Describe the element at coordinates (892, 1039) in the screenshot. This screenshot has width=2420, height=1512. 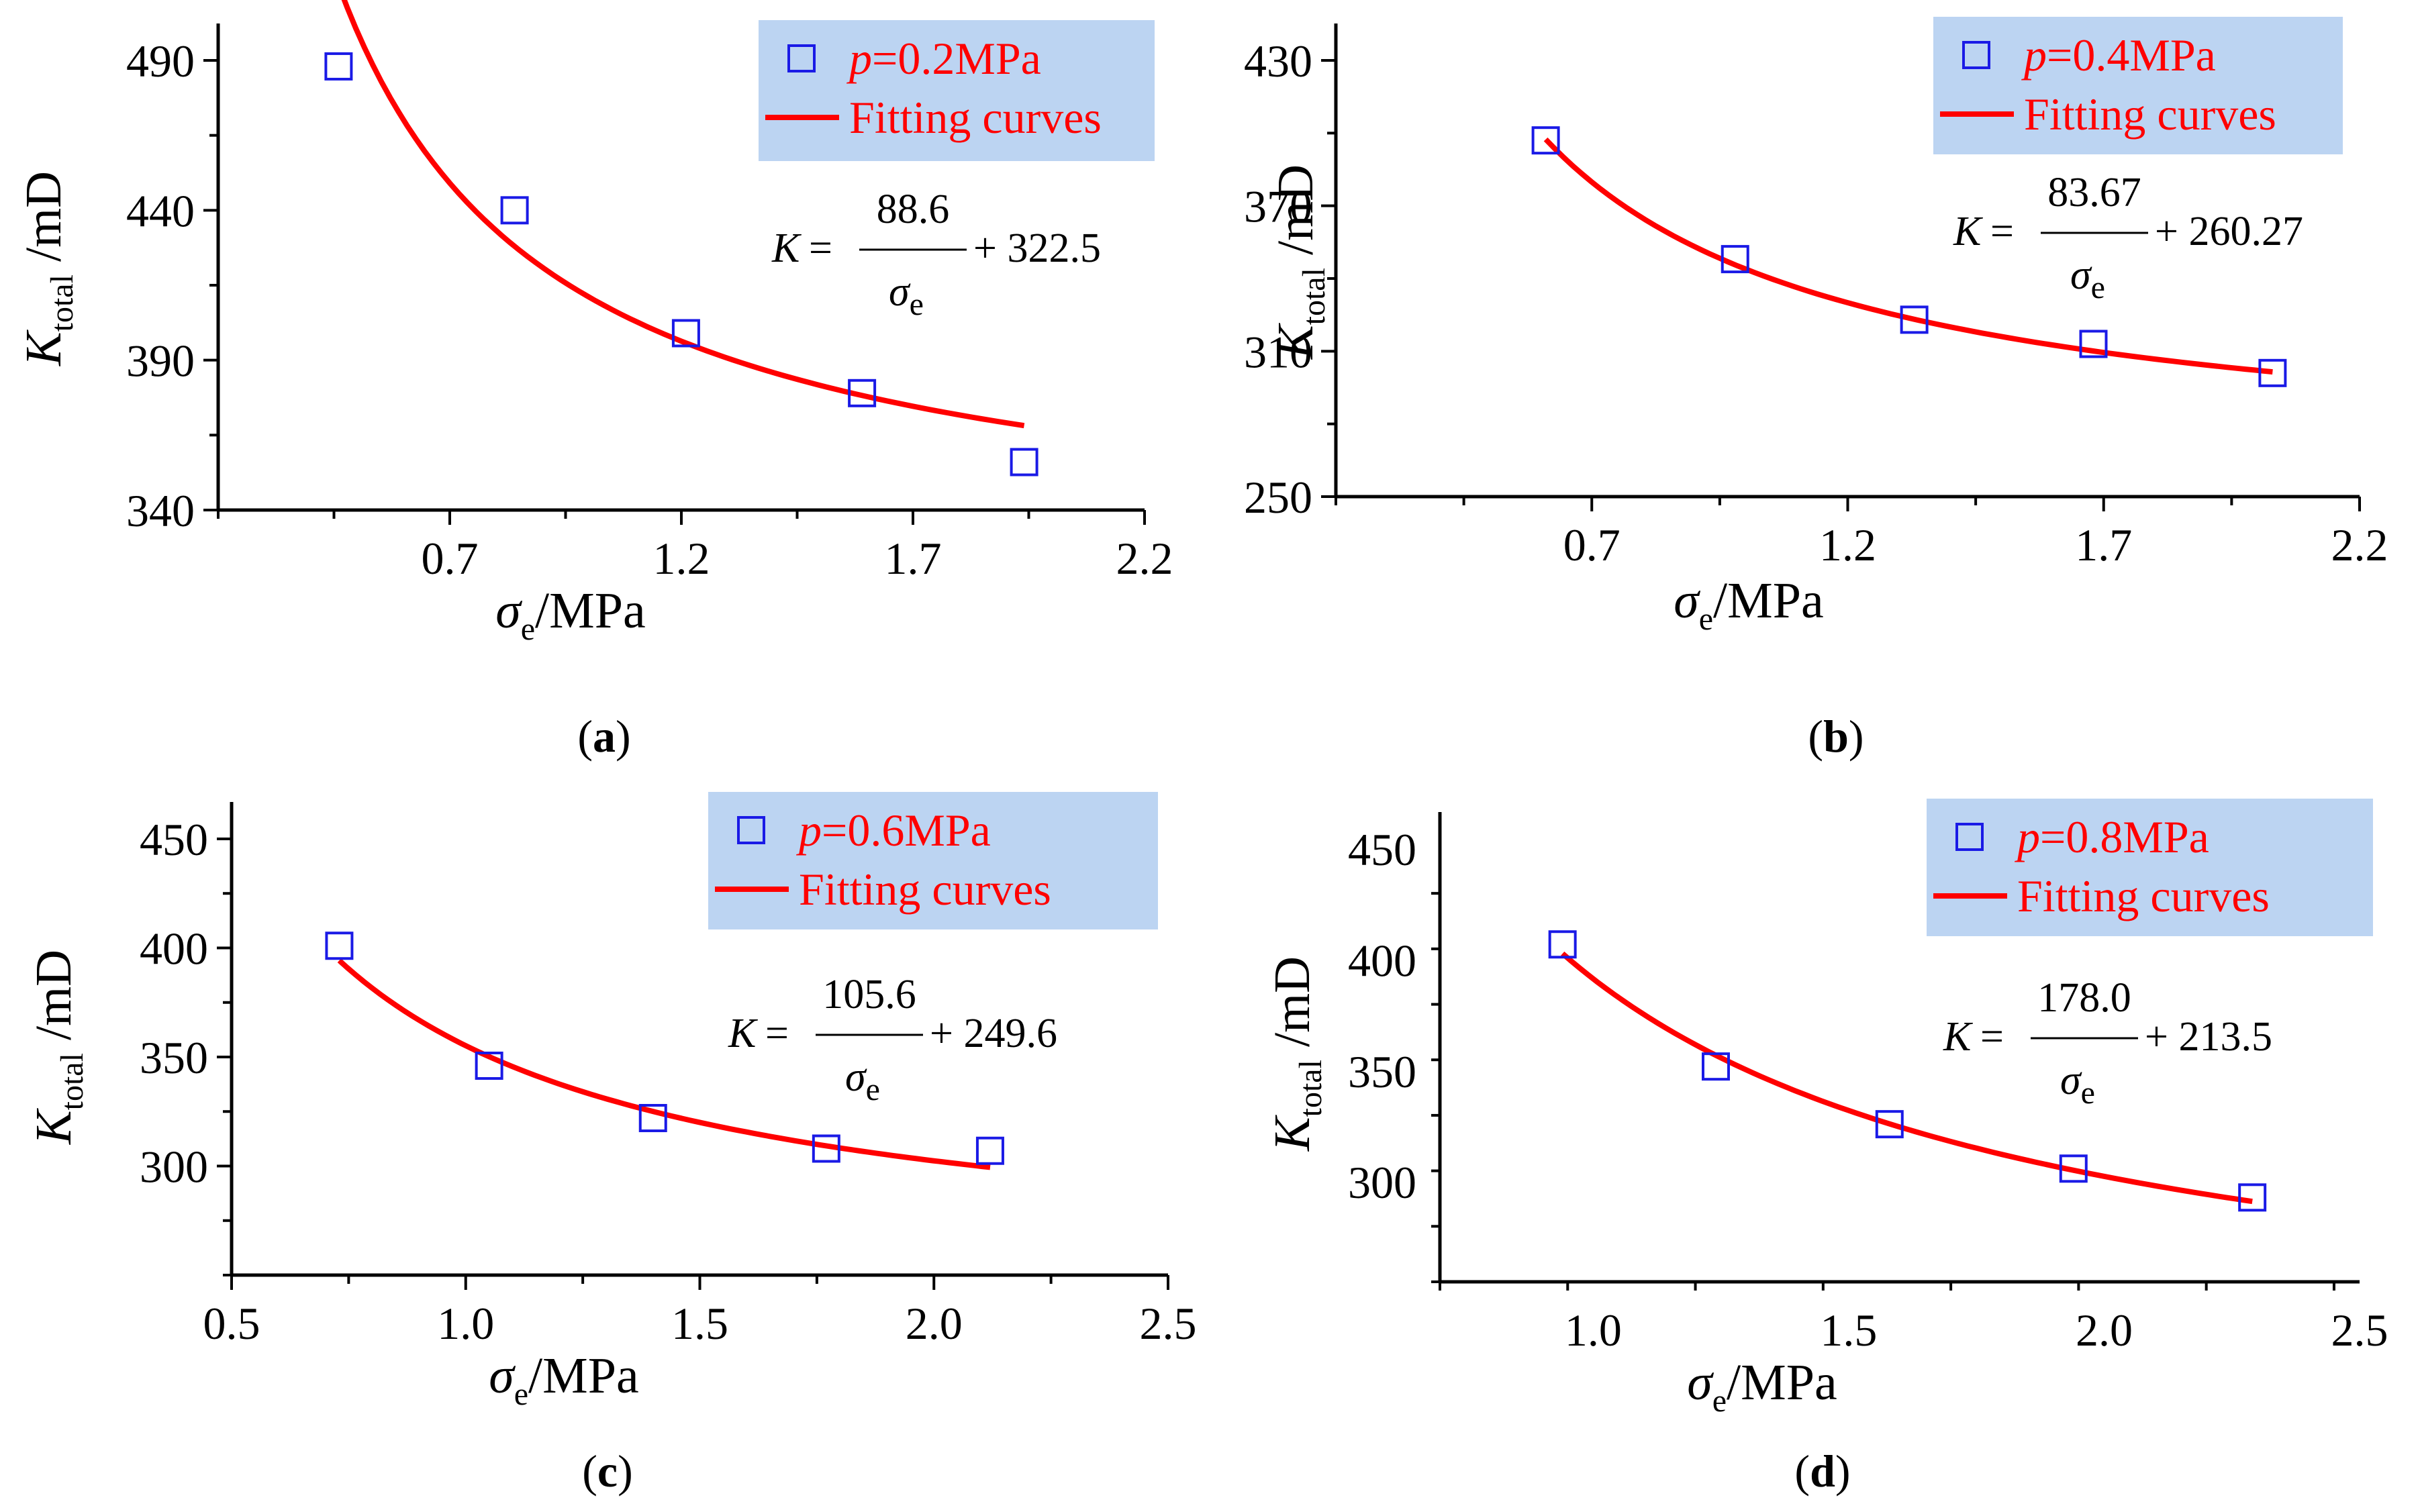
I see `fit-equation: K = 105.6 σe + 249.6` at that location.